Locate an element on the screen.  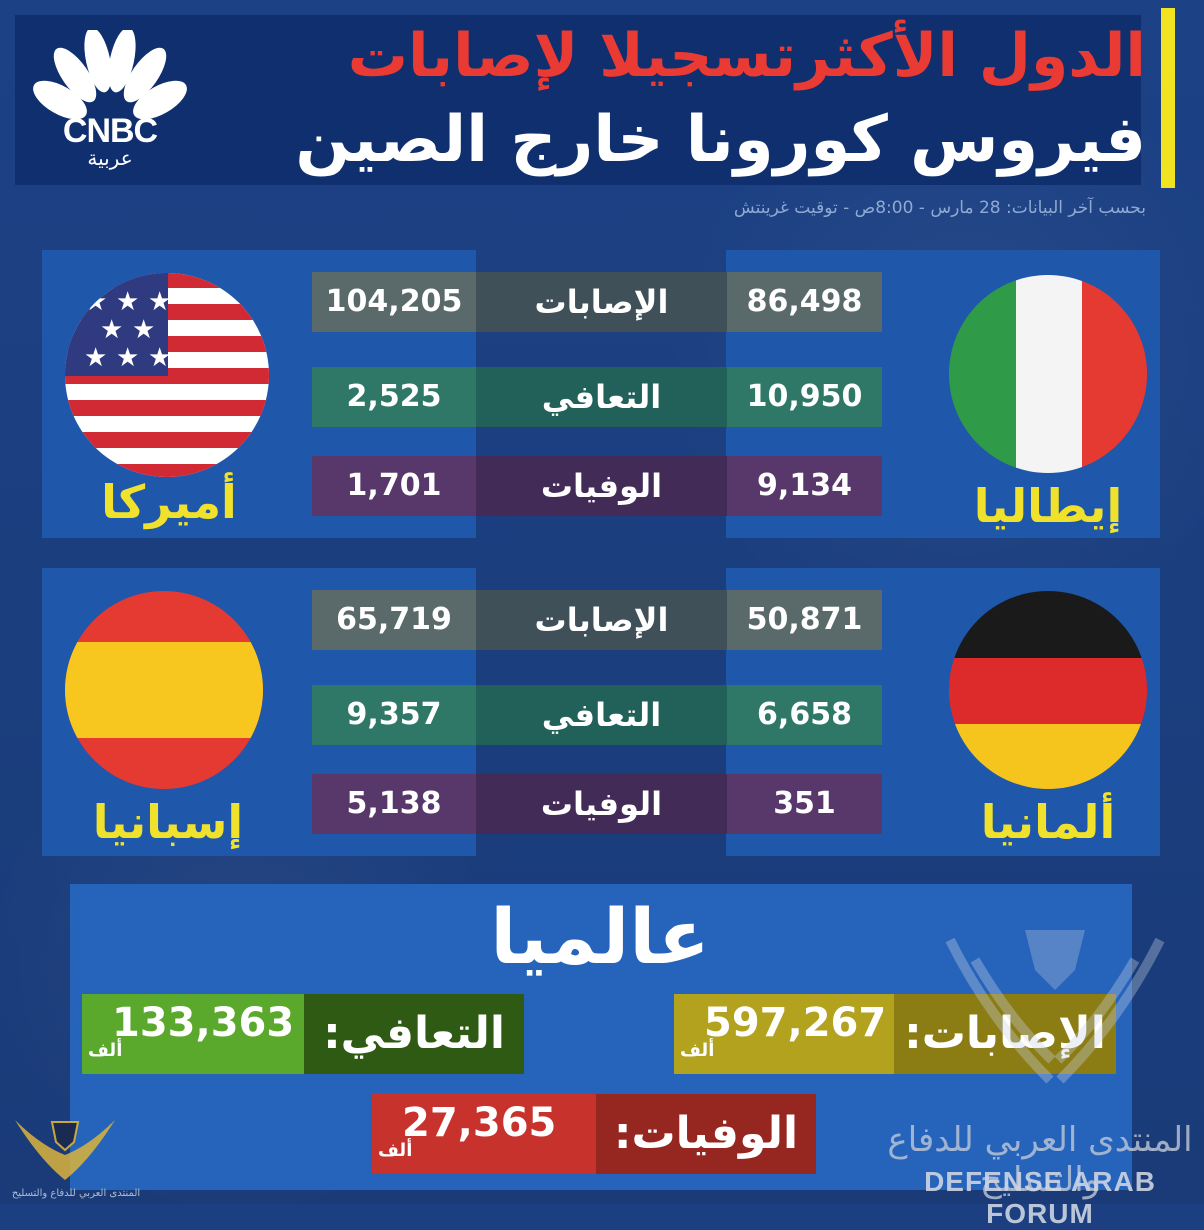
italy-recovered-value: 10,950 is located at coordinates (804, 396).